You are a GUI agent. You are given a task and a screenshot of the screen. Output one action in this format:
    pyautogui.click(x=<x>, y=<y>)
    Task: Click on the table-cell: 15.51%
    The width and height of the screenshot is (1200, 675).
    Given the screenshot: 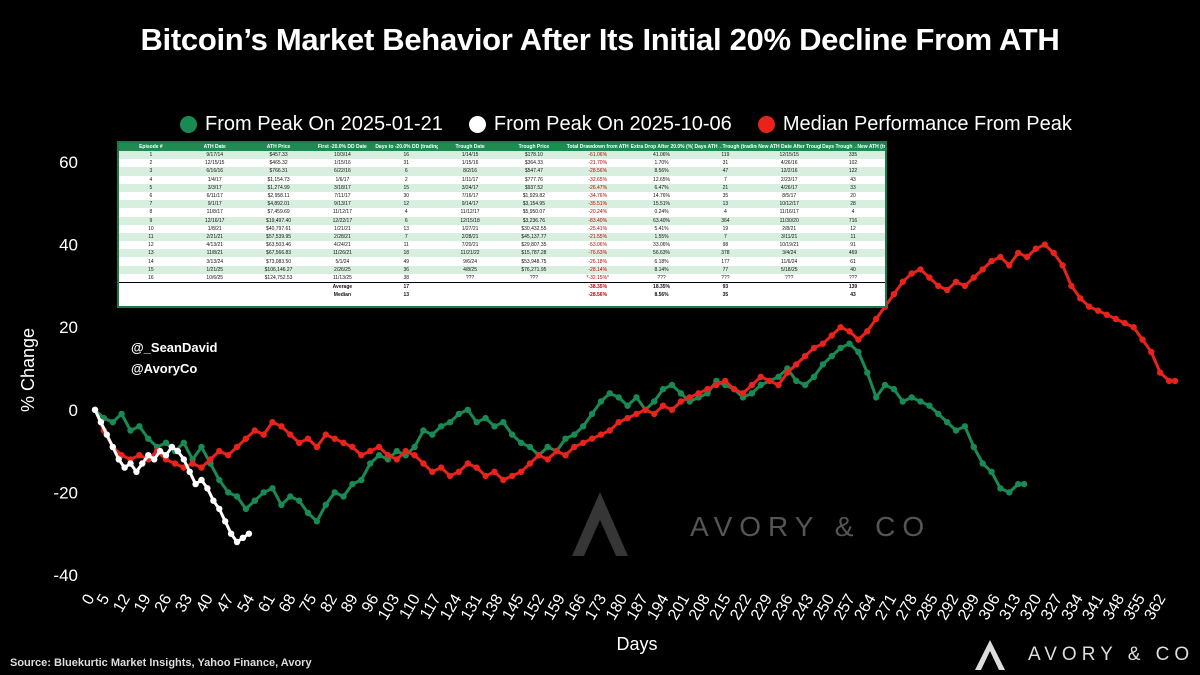 What is the action you would take?
    pyautogui.click(x=661, y=204)
    